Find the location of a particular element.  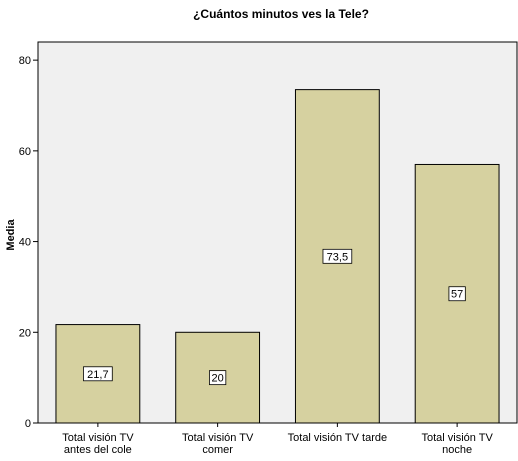

x-tick-label: Total visión TV antes del cole is located at coordinates (98, 444).